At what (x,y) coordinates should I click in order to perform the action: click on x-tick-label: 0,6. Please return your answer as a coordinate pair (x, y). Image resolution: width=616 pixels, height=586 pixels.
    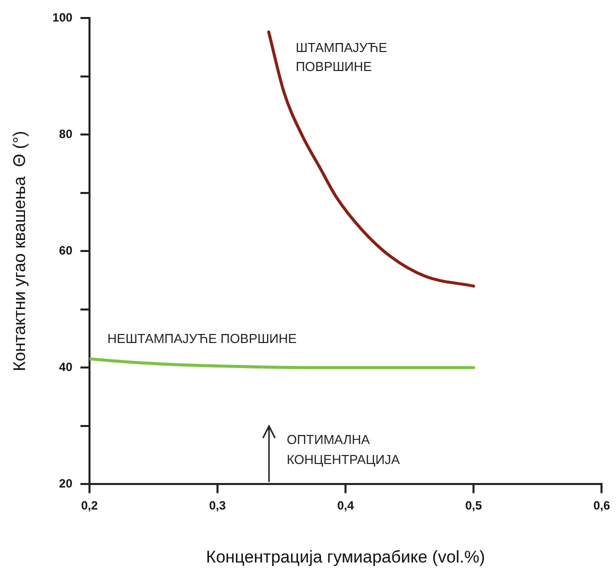
    Looking at the image, I should click on (601, 505).